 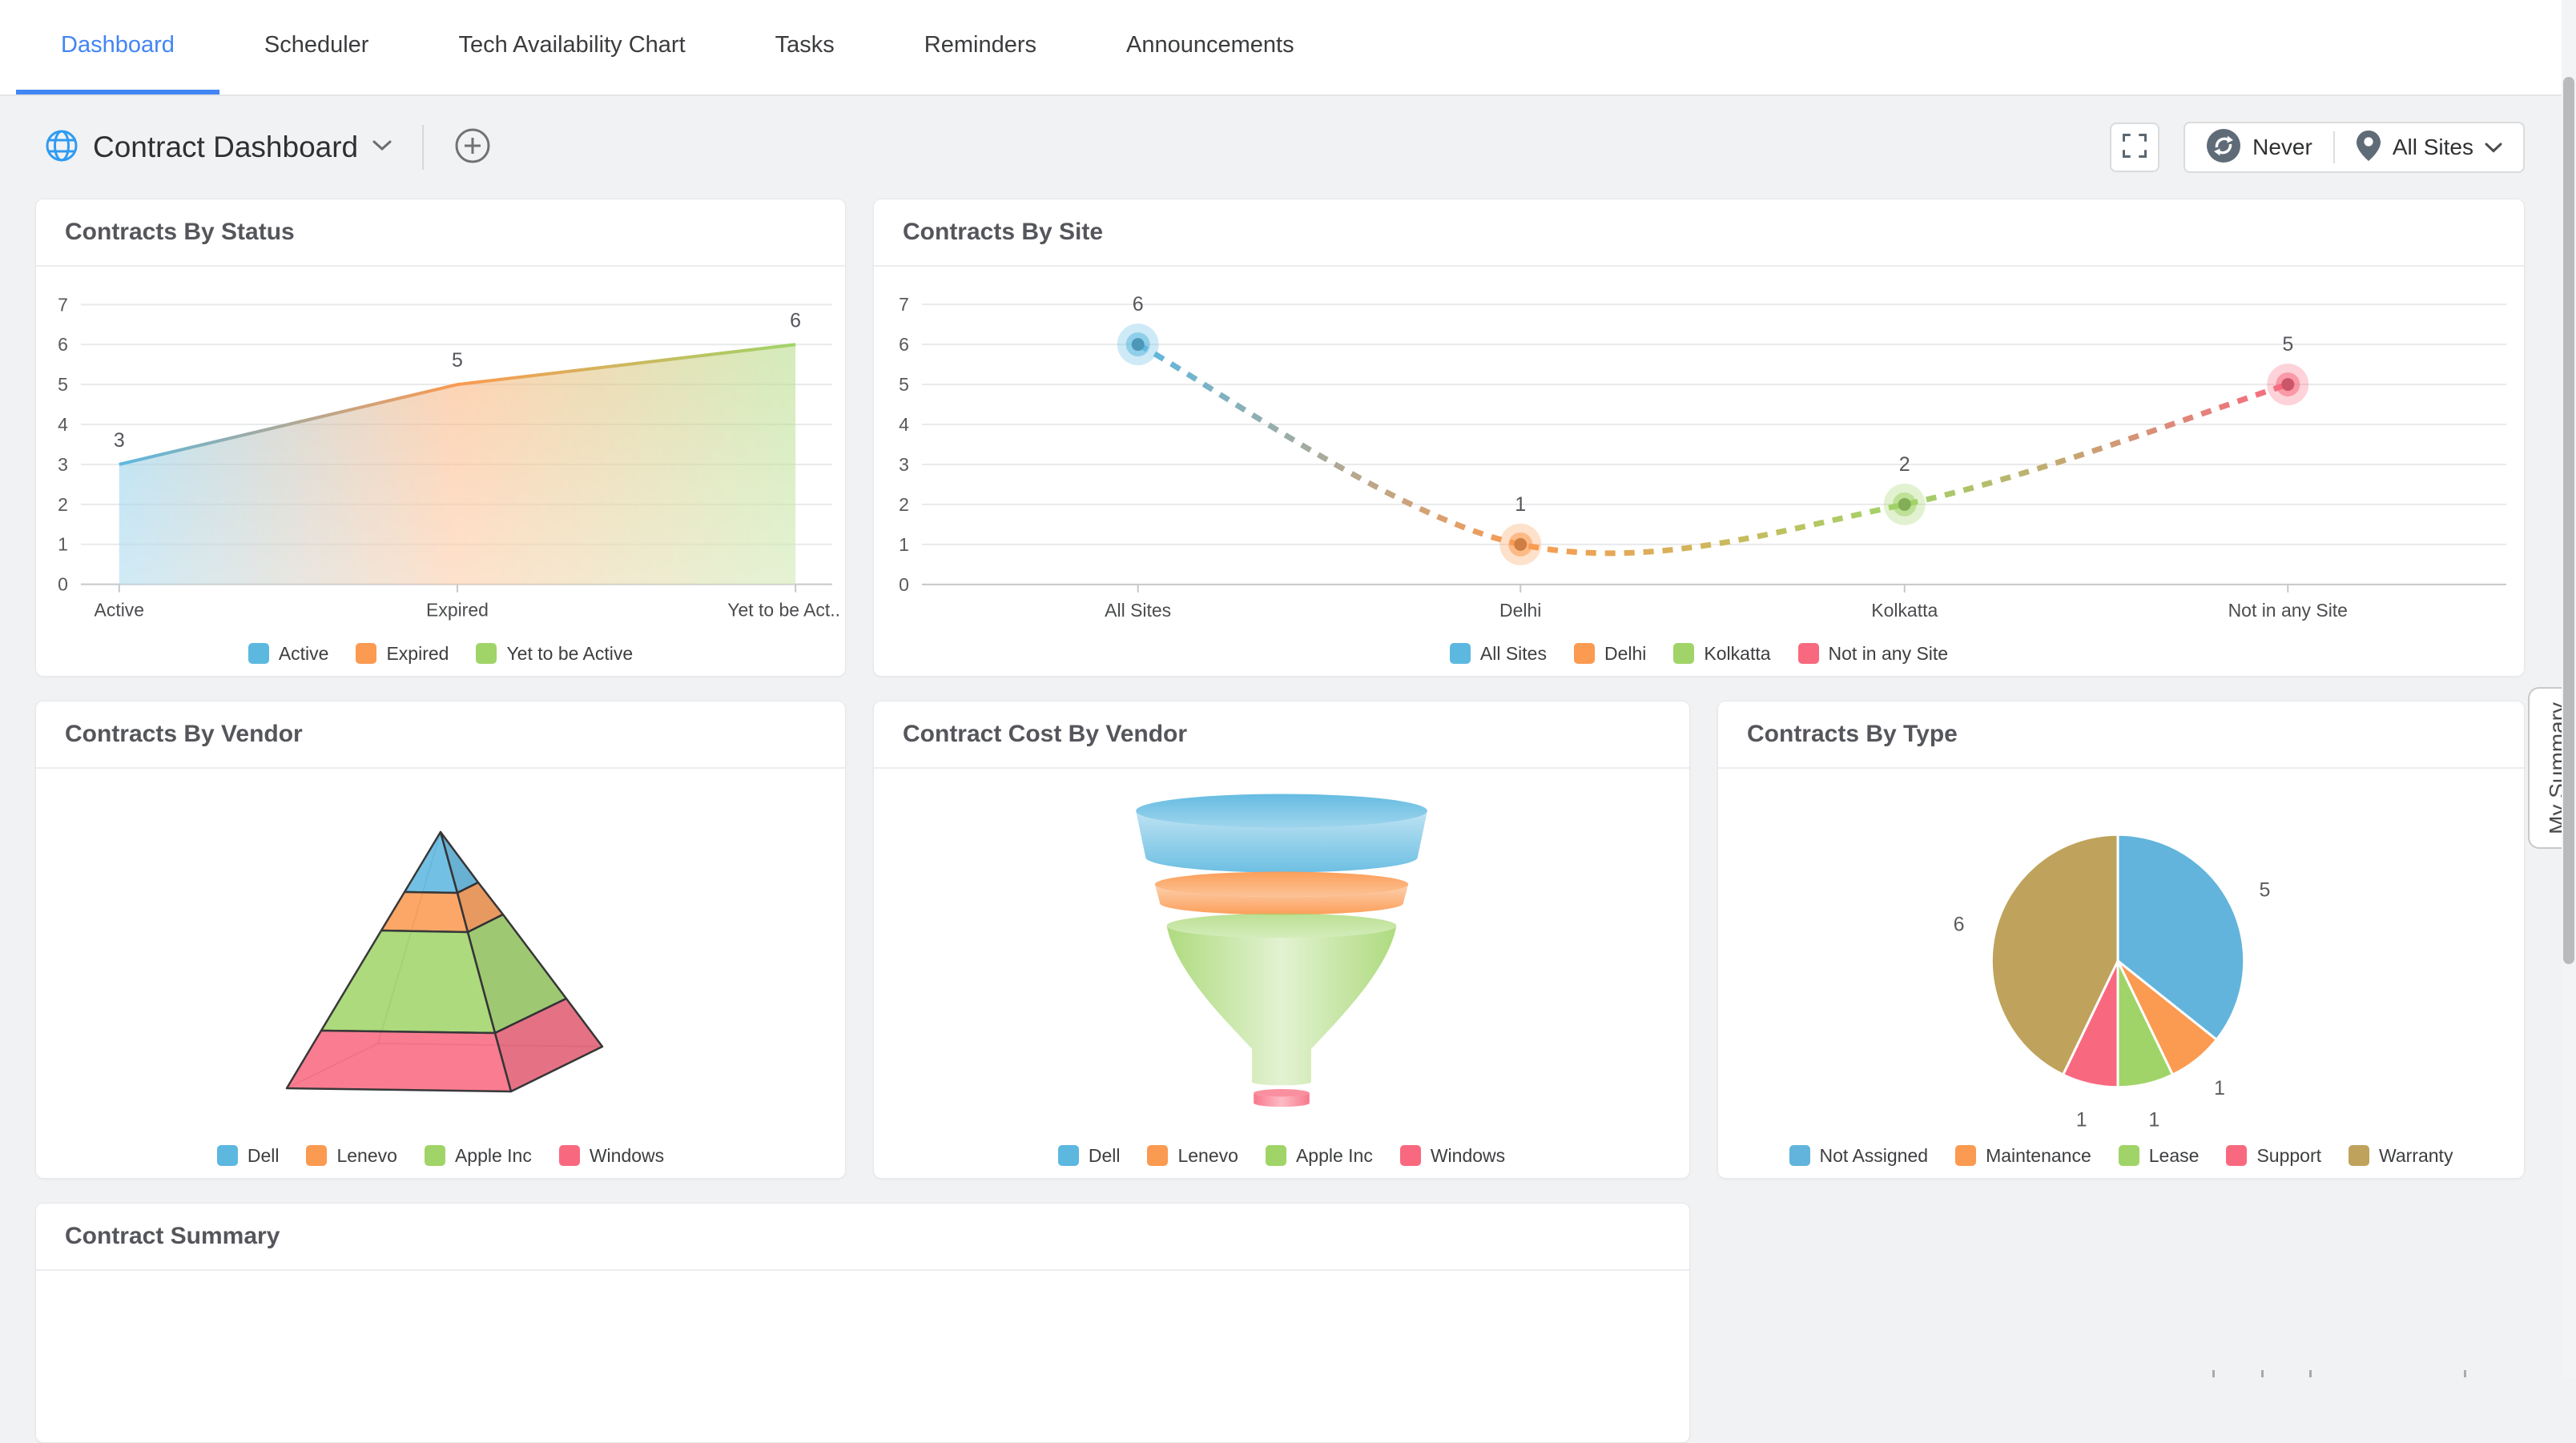 I want to click on button-separator, so click(x=2334, y=147).